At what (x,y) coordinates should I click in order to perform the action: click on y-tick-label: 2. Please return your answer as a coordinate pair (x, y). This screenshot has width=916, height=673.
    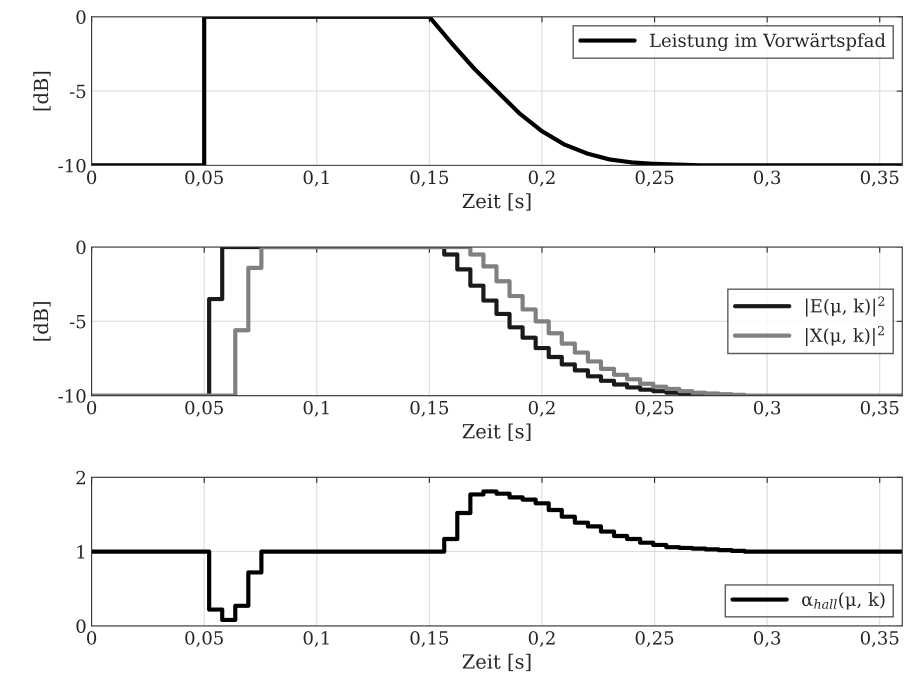
    Looking at the image, I should click on (80, 477).